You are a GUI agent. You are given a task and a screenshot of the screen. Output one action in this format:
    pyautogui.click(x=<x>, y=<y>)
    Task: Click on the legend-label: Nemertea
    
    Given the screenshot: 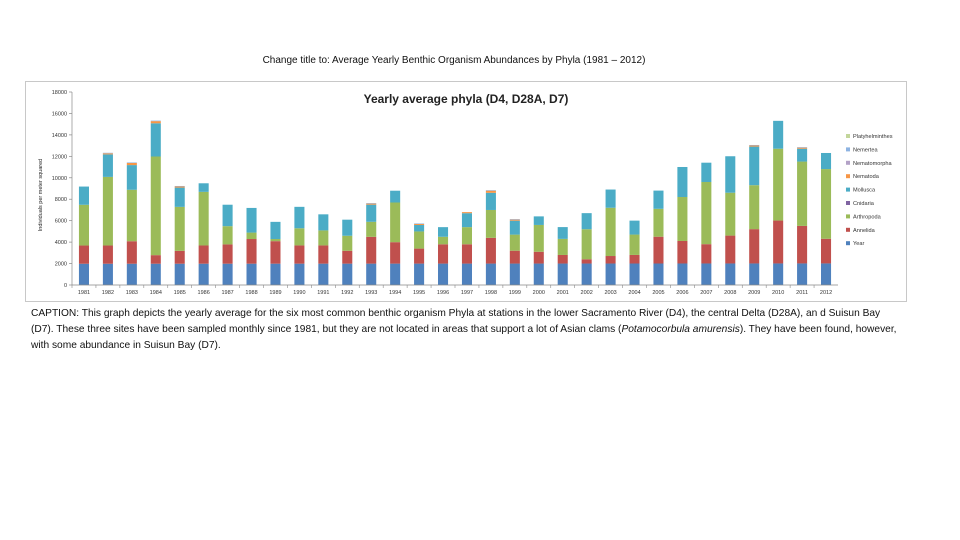 What is the action you would take?
    pyautogui.click(x=865, y=150)
    